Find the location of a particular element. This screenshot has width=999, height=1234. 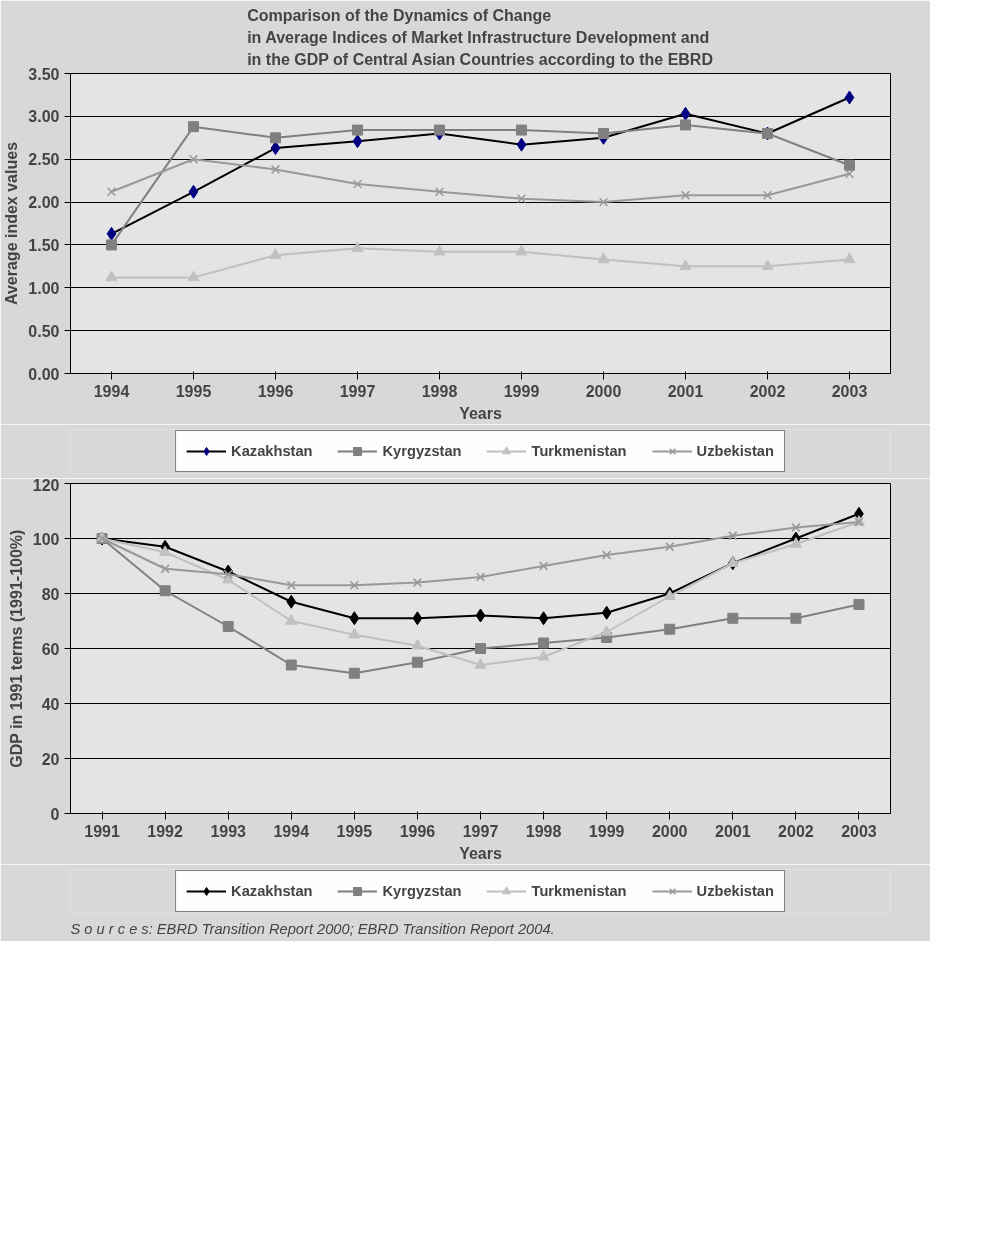

x-tick-label: 1992 is located at coordinates (165, 831).